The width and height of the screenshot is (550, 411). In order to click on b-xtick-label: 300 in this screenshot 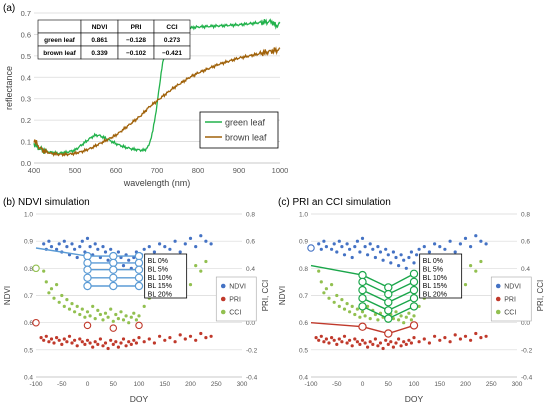, I will do `click(242, 384)`.